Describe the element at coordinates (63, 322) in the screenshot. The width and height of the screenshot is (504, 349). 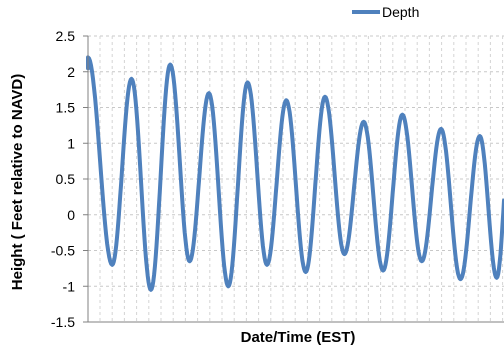
I see `y-tick-label: -1.5` at that location.